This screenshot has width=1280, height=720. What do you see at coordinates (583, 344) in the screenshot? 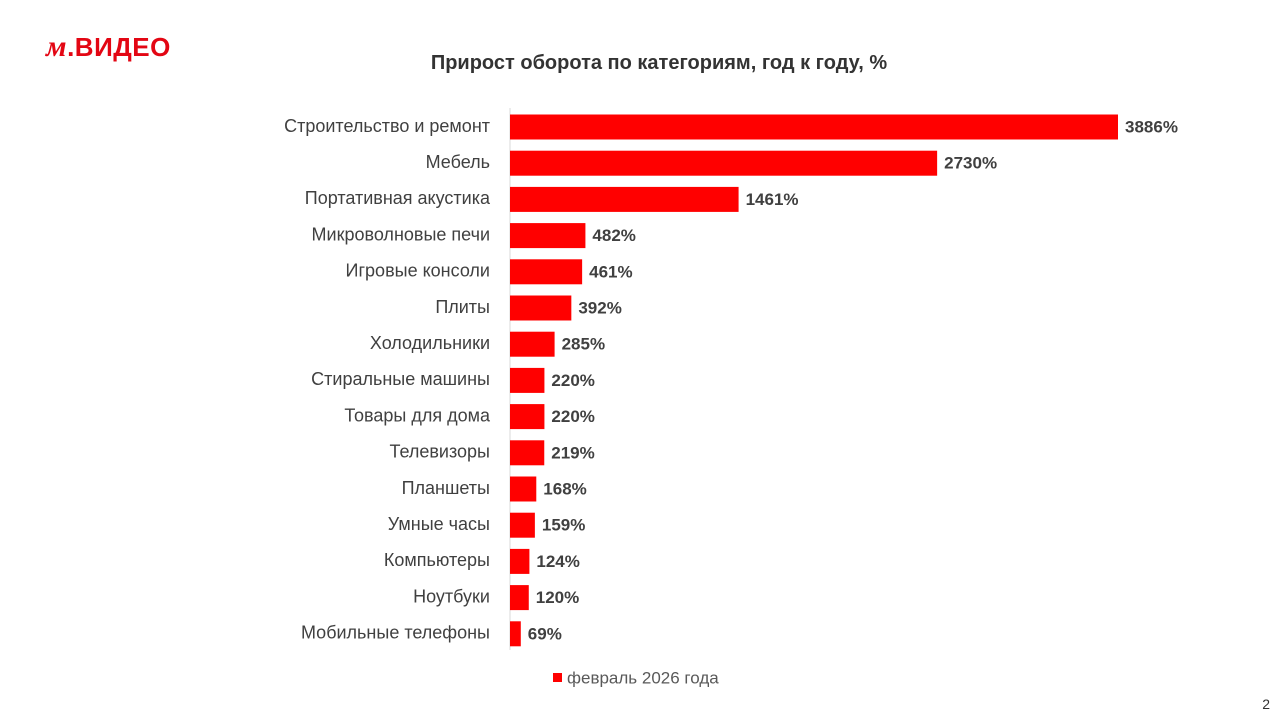
I see `data-label: 285%` at bounding box center [583, 344].